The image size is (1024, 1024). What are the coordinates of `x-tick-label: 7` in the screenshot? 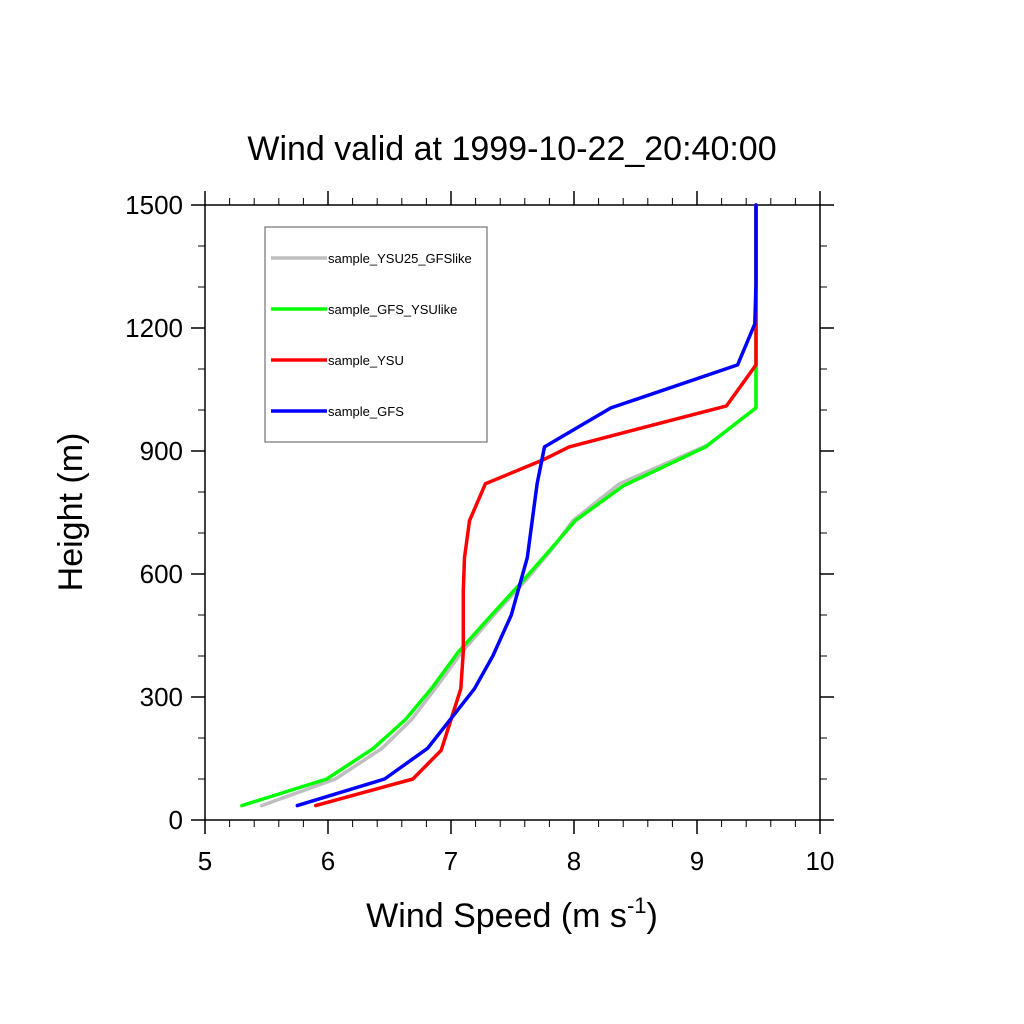 It's located at (451, 861).